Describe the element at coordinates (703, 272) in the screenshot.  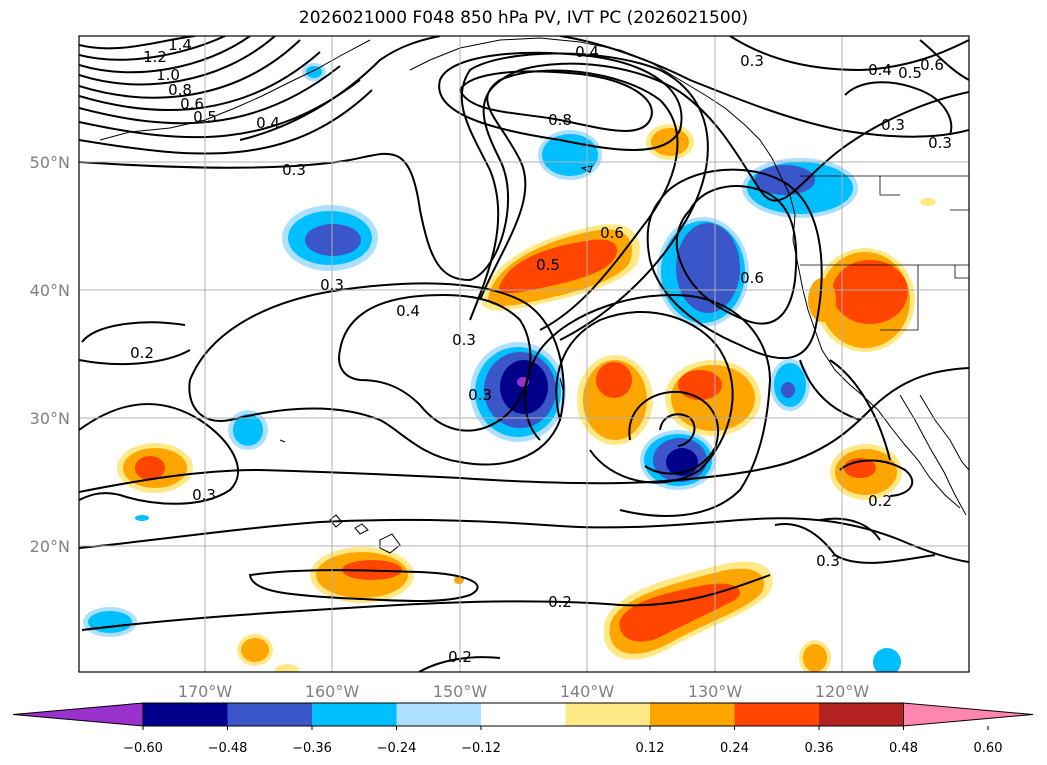
I see `negative-anomaly-blob-east` at that location.